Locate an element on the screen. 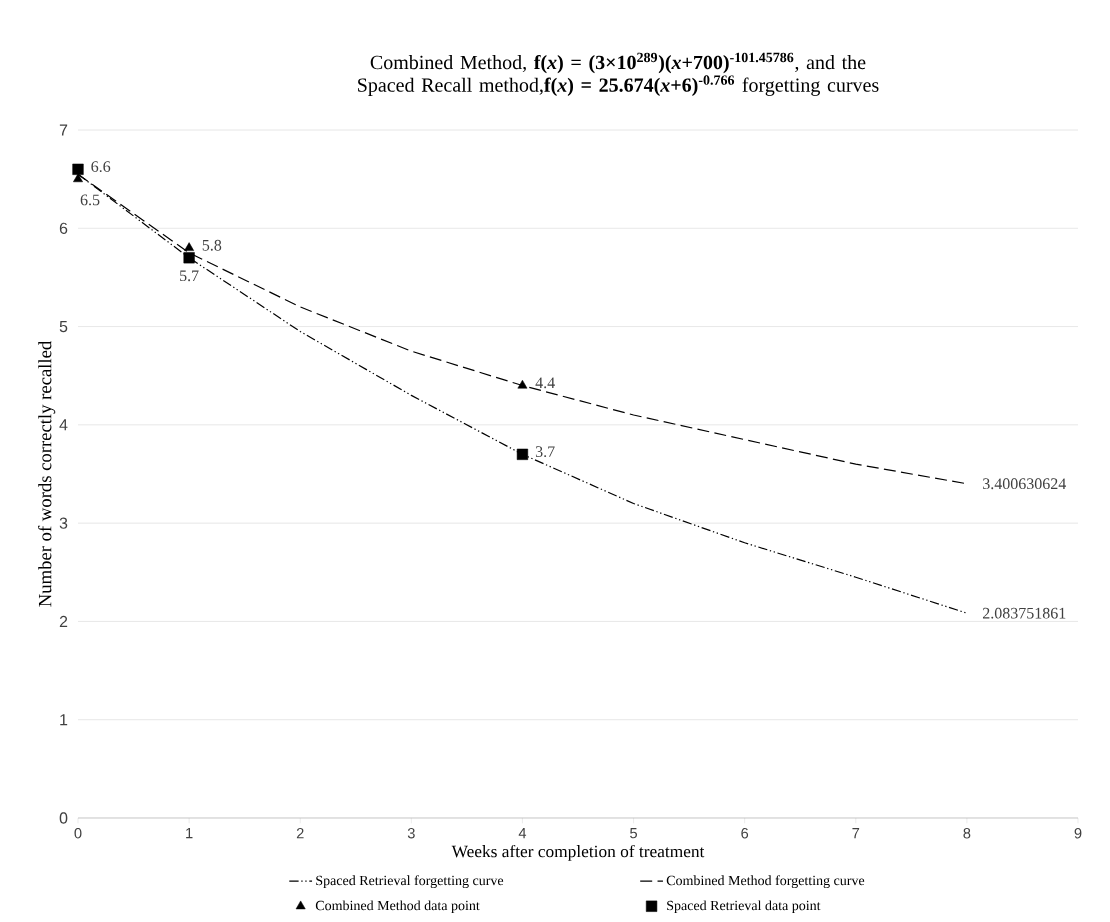 The image size is (1110, 922). y-tick-label: 0 is located at coordinates (63, 818).